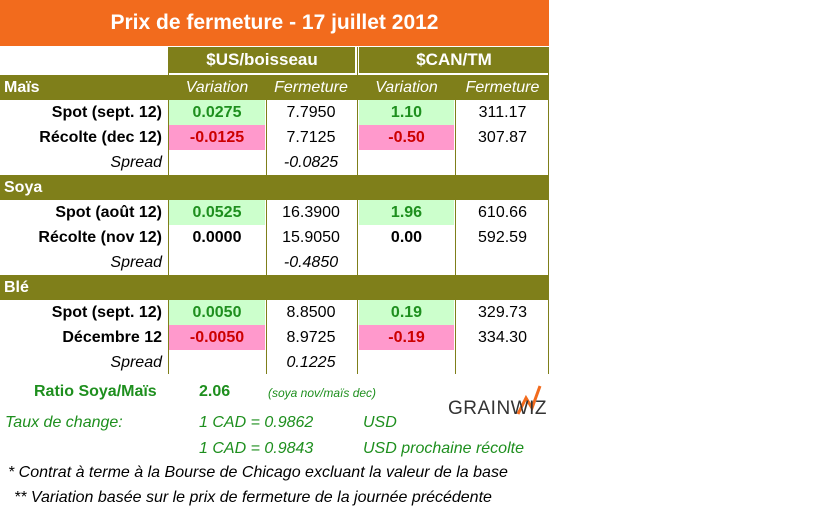 The width and height of the screenshot is (819, 511). Describe the element at coordinates (262, 60) in the screenshot. I see `header-us: $US/boisseau` at that location.